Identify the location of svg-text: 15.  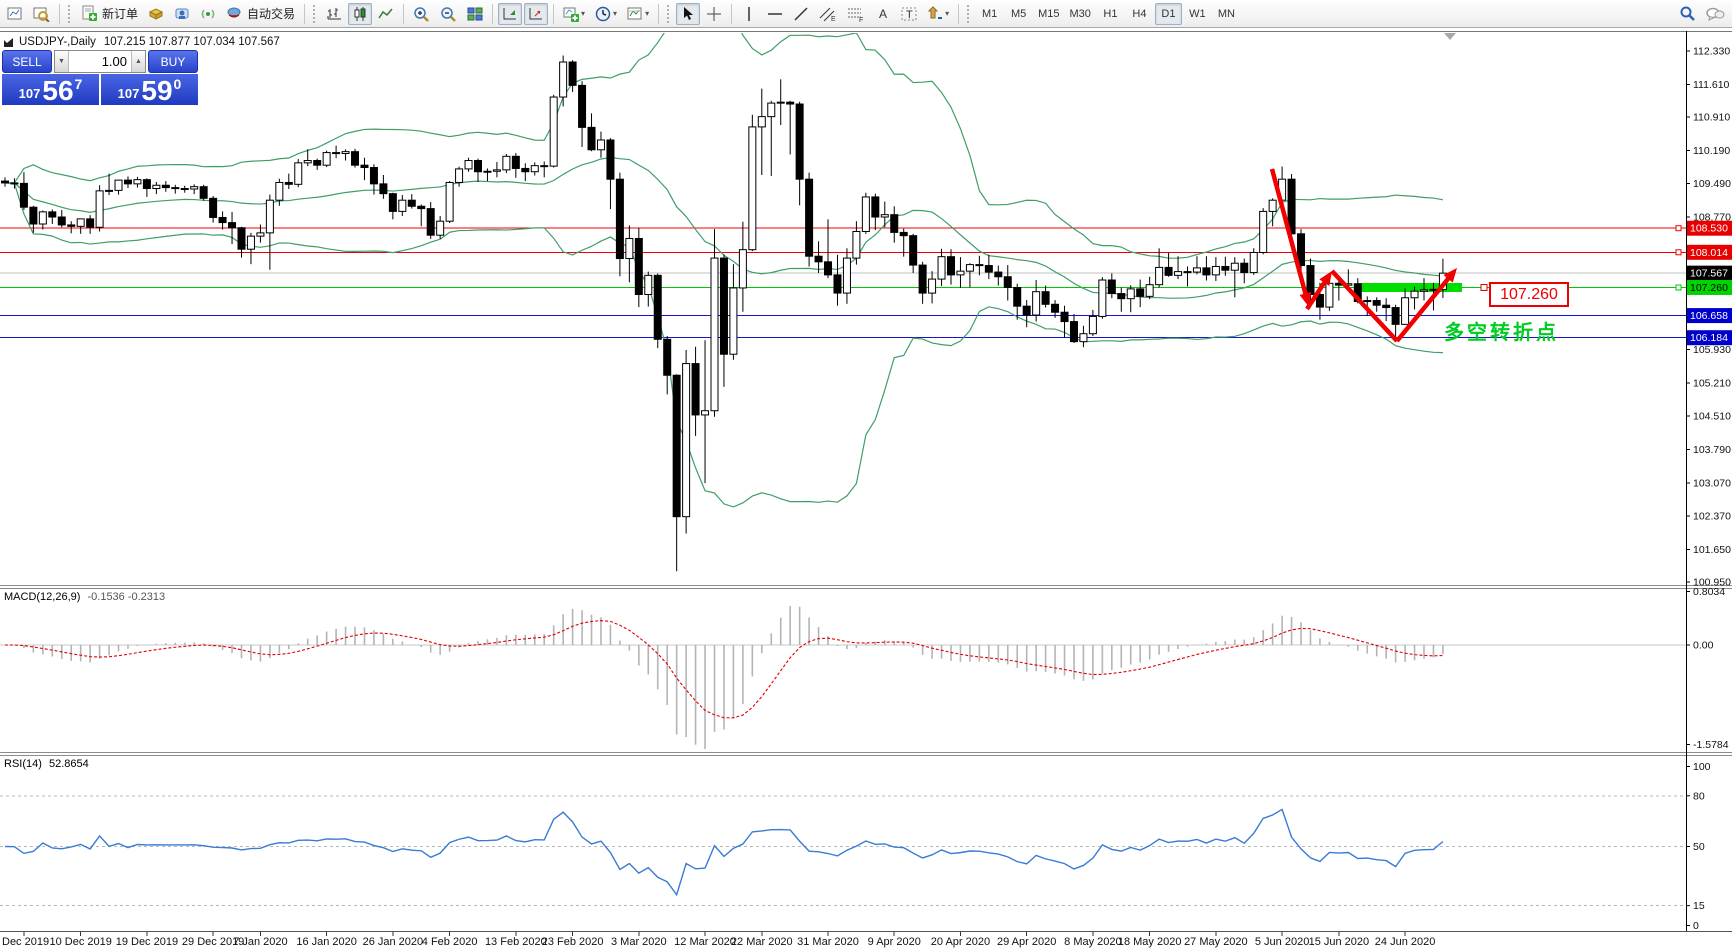
(1699, 906).